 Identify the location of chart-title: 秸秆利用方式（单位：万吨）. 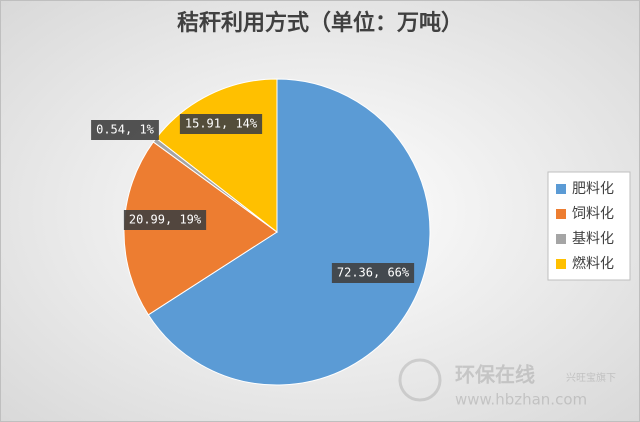
(320, 23).